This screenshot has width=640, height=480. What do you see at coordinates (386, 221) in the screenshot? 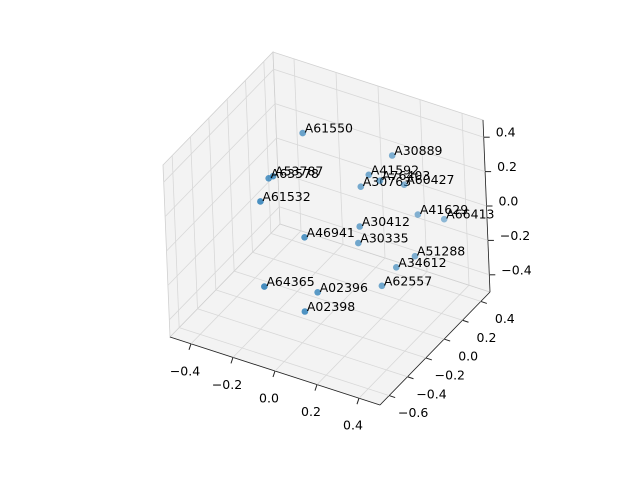
I see `point-label: A30412` at bounding box center [386, 221].